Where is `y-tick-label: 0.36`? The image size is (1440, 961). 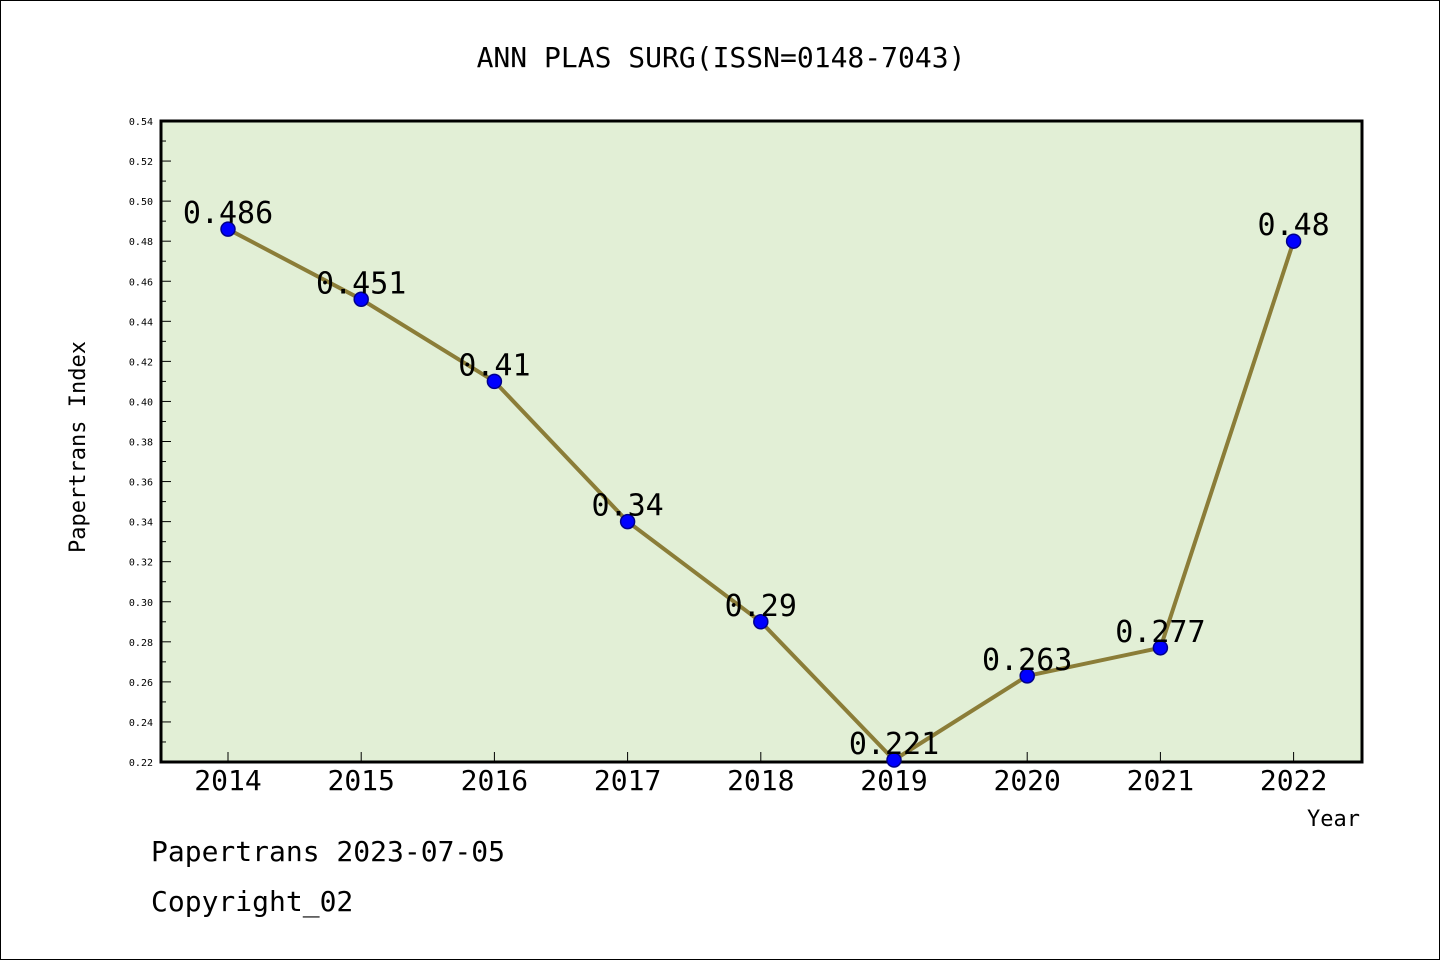
y-tick-label: 0.36 is located at coordinates (141, 483).